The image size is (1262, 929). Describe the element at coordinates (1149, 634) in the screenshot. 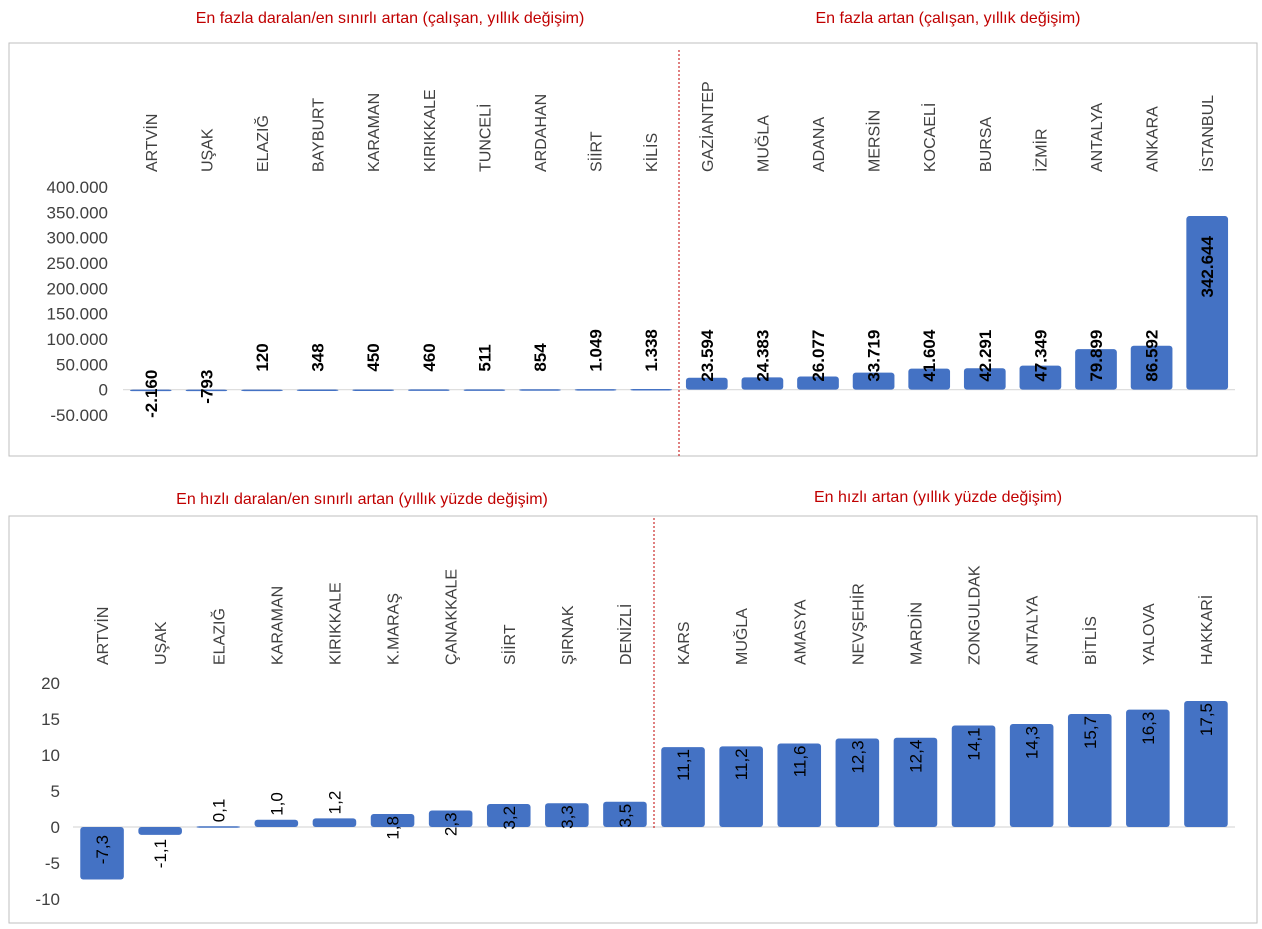

I see `category-label: YALOVA` at that location.